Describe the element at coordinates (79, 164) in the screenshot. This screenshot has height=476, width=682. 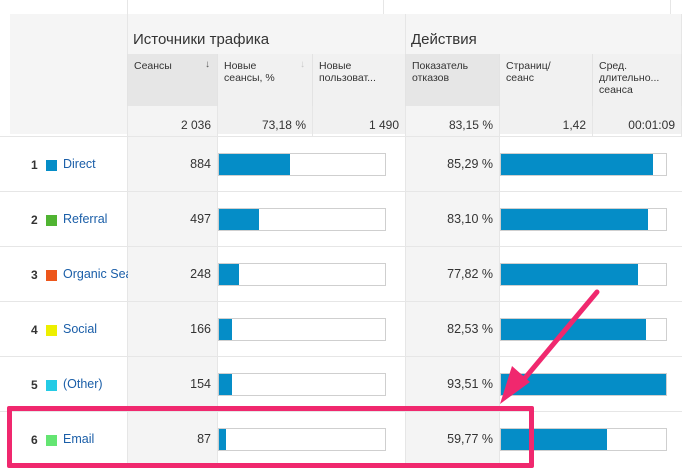
I see `source-link: Direct` at that location.